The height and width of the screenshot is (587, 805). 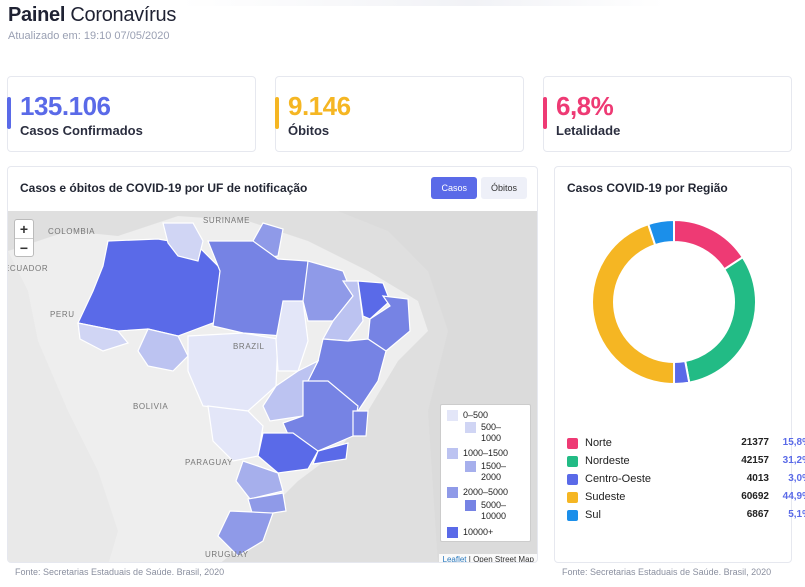 What do you see at coordinates (227, 554) in the screenshot?
I see `map-label-uruguay: URUGUAY` at bounding box center [227, 554].